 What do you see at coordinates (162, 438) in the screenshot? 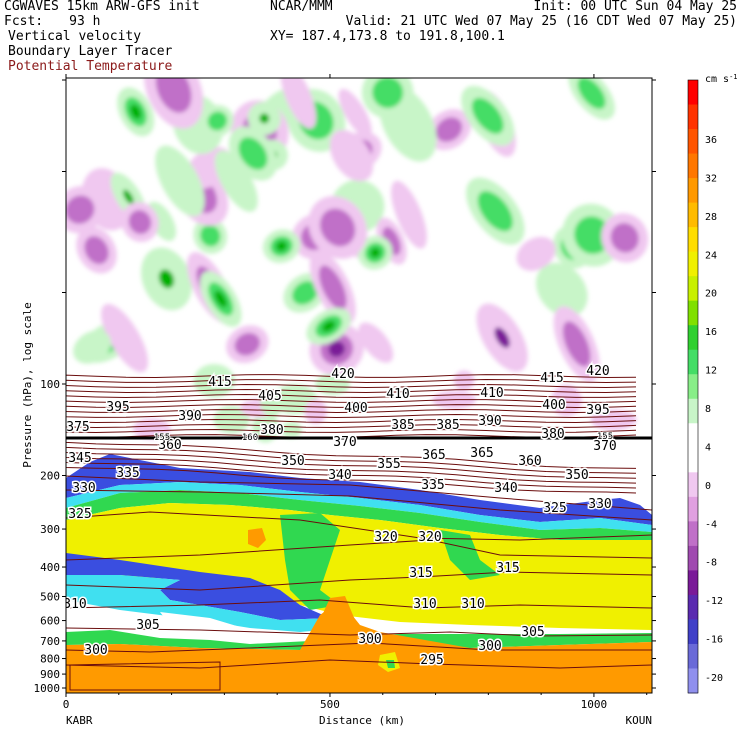
I see `tropopause-label: 155` at bounding box center [162, 438].